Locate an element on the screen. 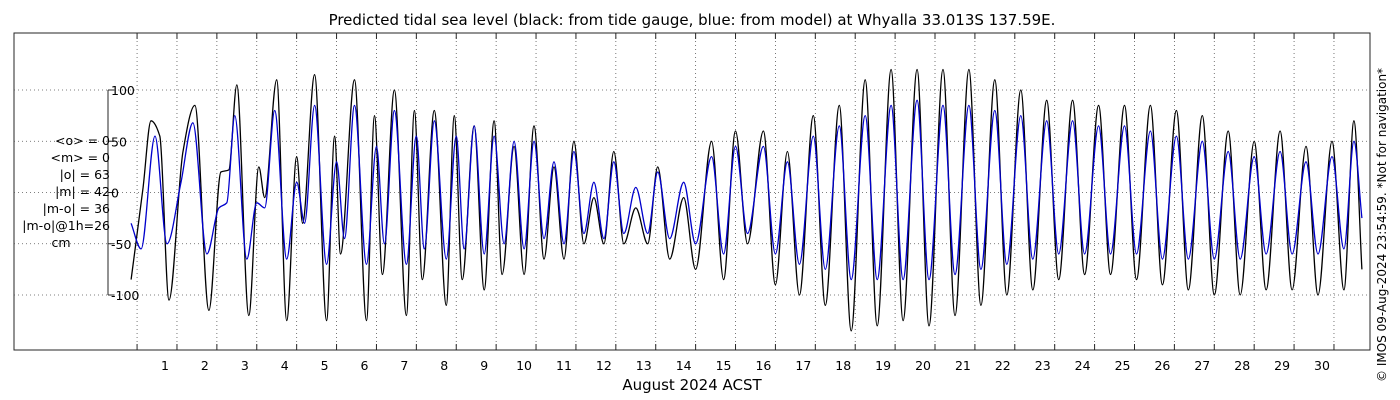 Image resolution: width=1400 pixels, height=400 pixels. x-tick-label: 14 is located at coordinates (684, 365).